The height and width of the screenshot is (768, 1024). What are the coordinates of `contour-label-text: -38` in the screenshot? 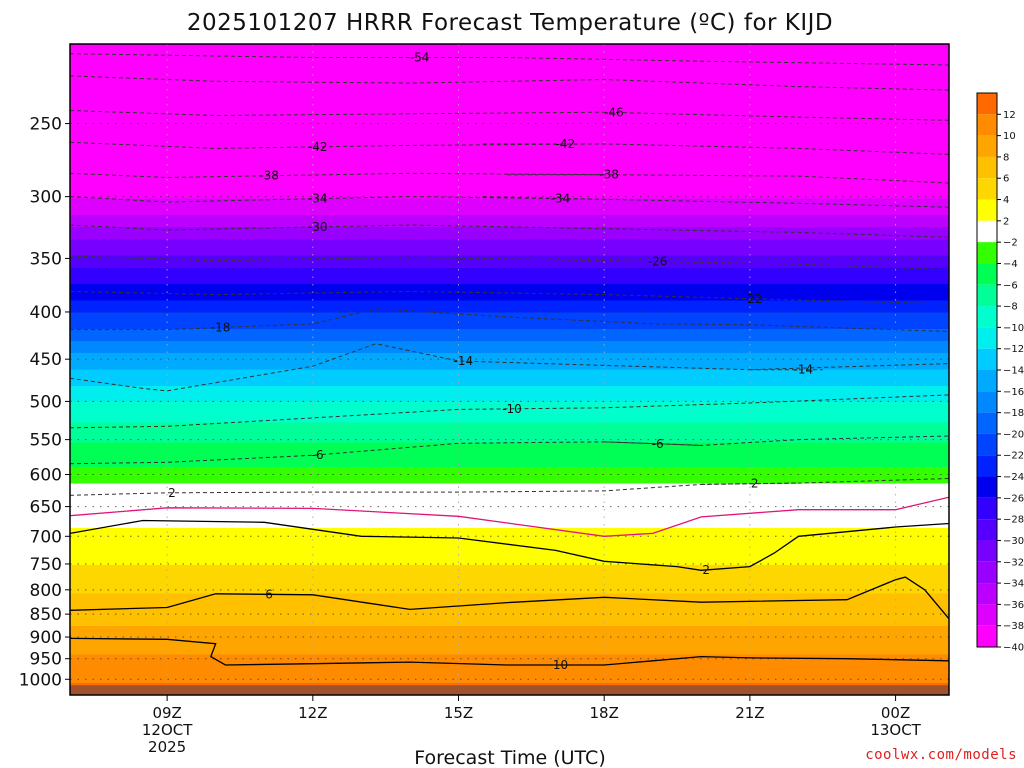 It's located at (269, 176).